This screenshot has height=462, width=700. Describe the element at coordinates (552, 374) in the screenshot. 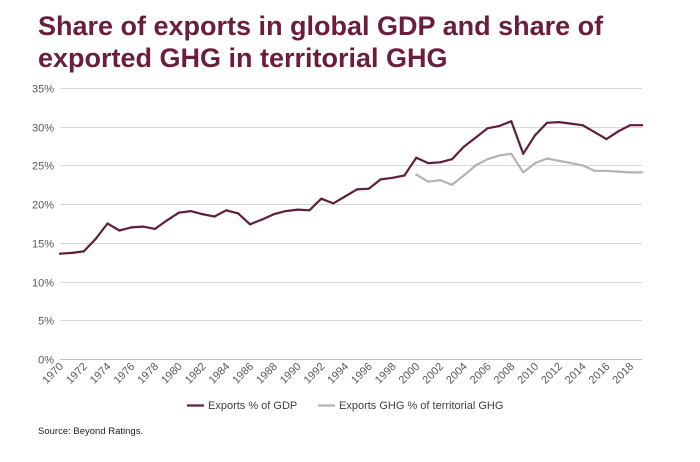

I see `x-tick-label: 2012` at that location.